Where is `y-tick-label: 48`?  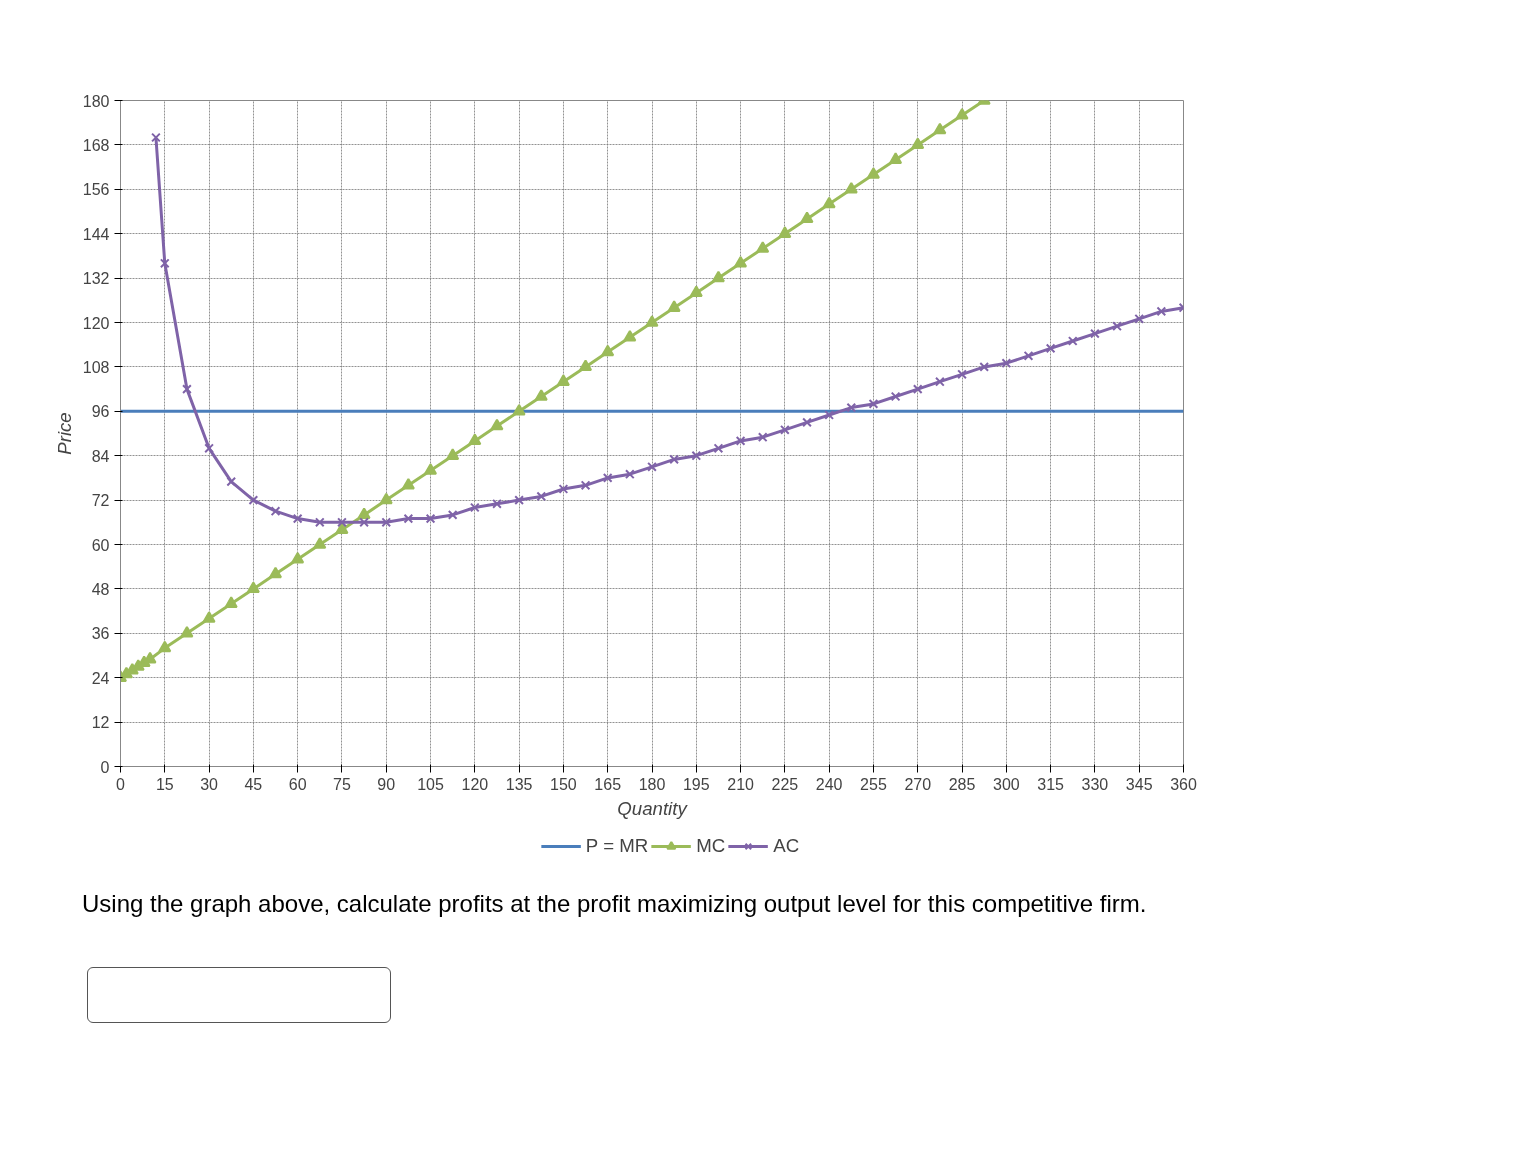
y-tick-label: 48 is located at coordinates (100, 589).